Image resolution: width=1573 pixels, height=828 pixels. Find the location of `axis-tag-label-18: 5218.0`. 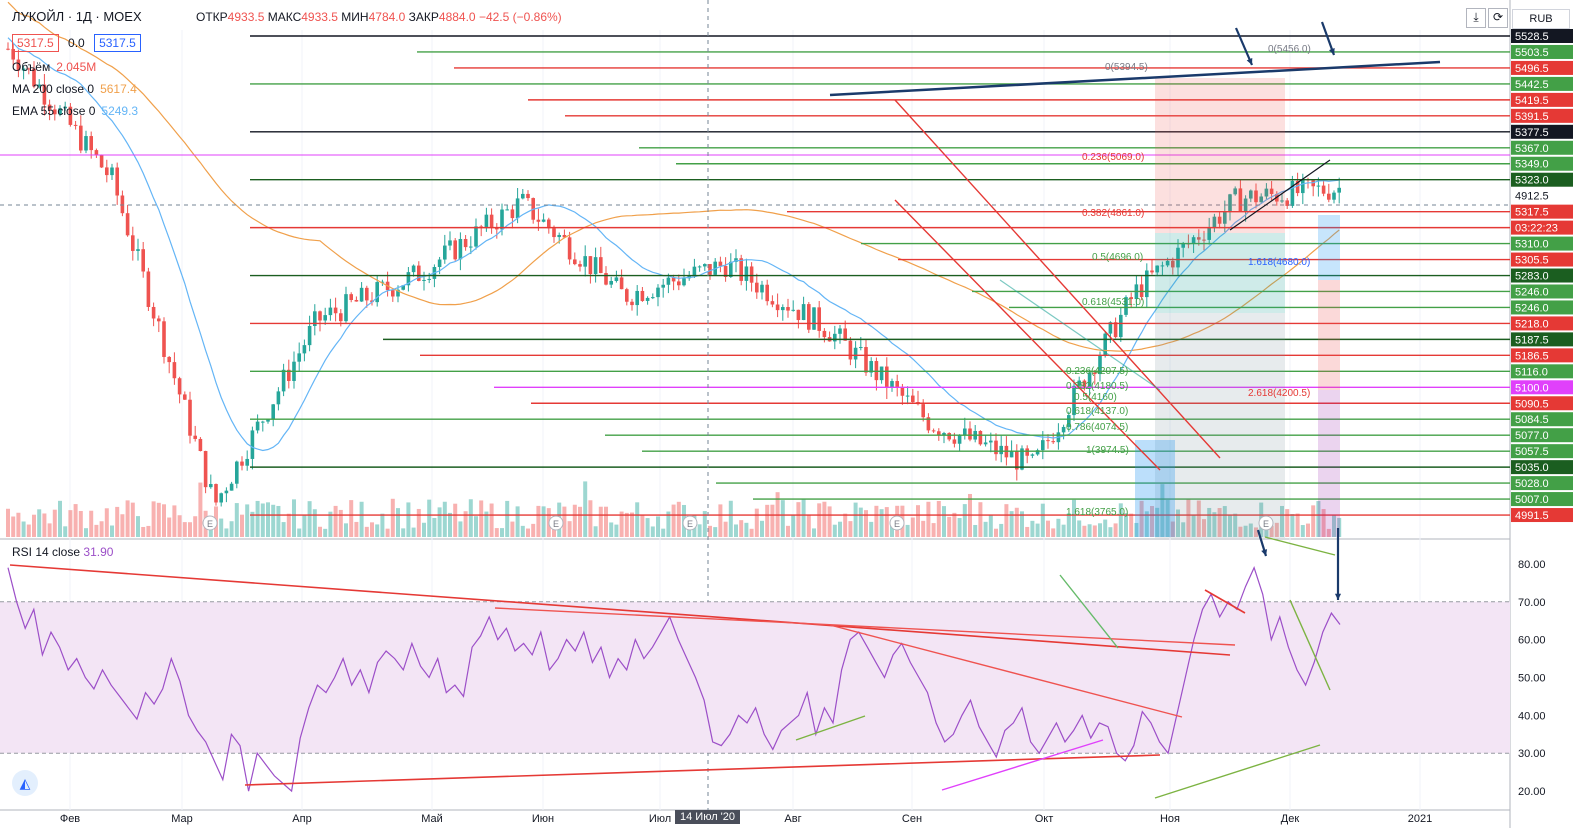

axis-tag-label-18: 5218.0 is located at coordinates (1532, 324).